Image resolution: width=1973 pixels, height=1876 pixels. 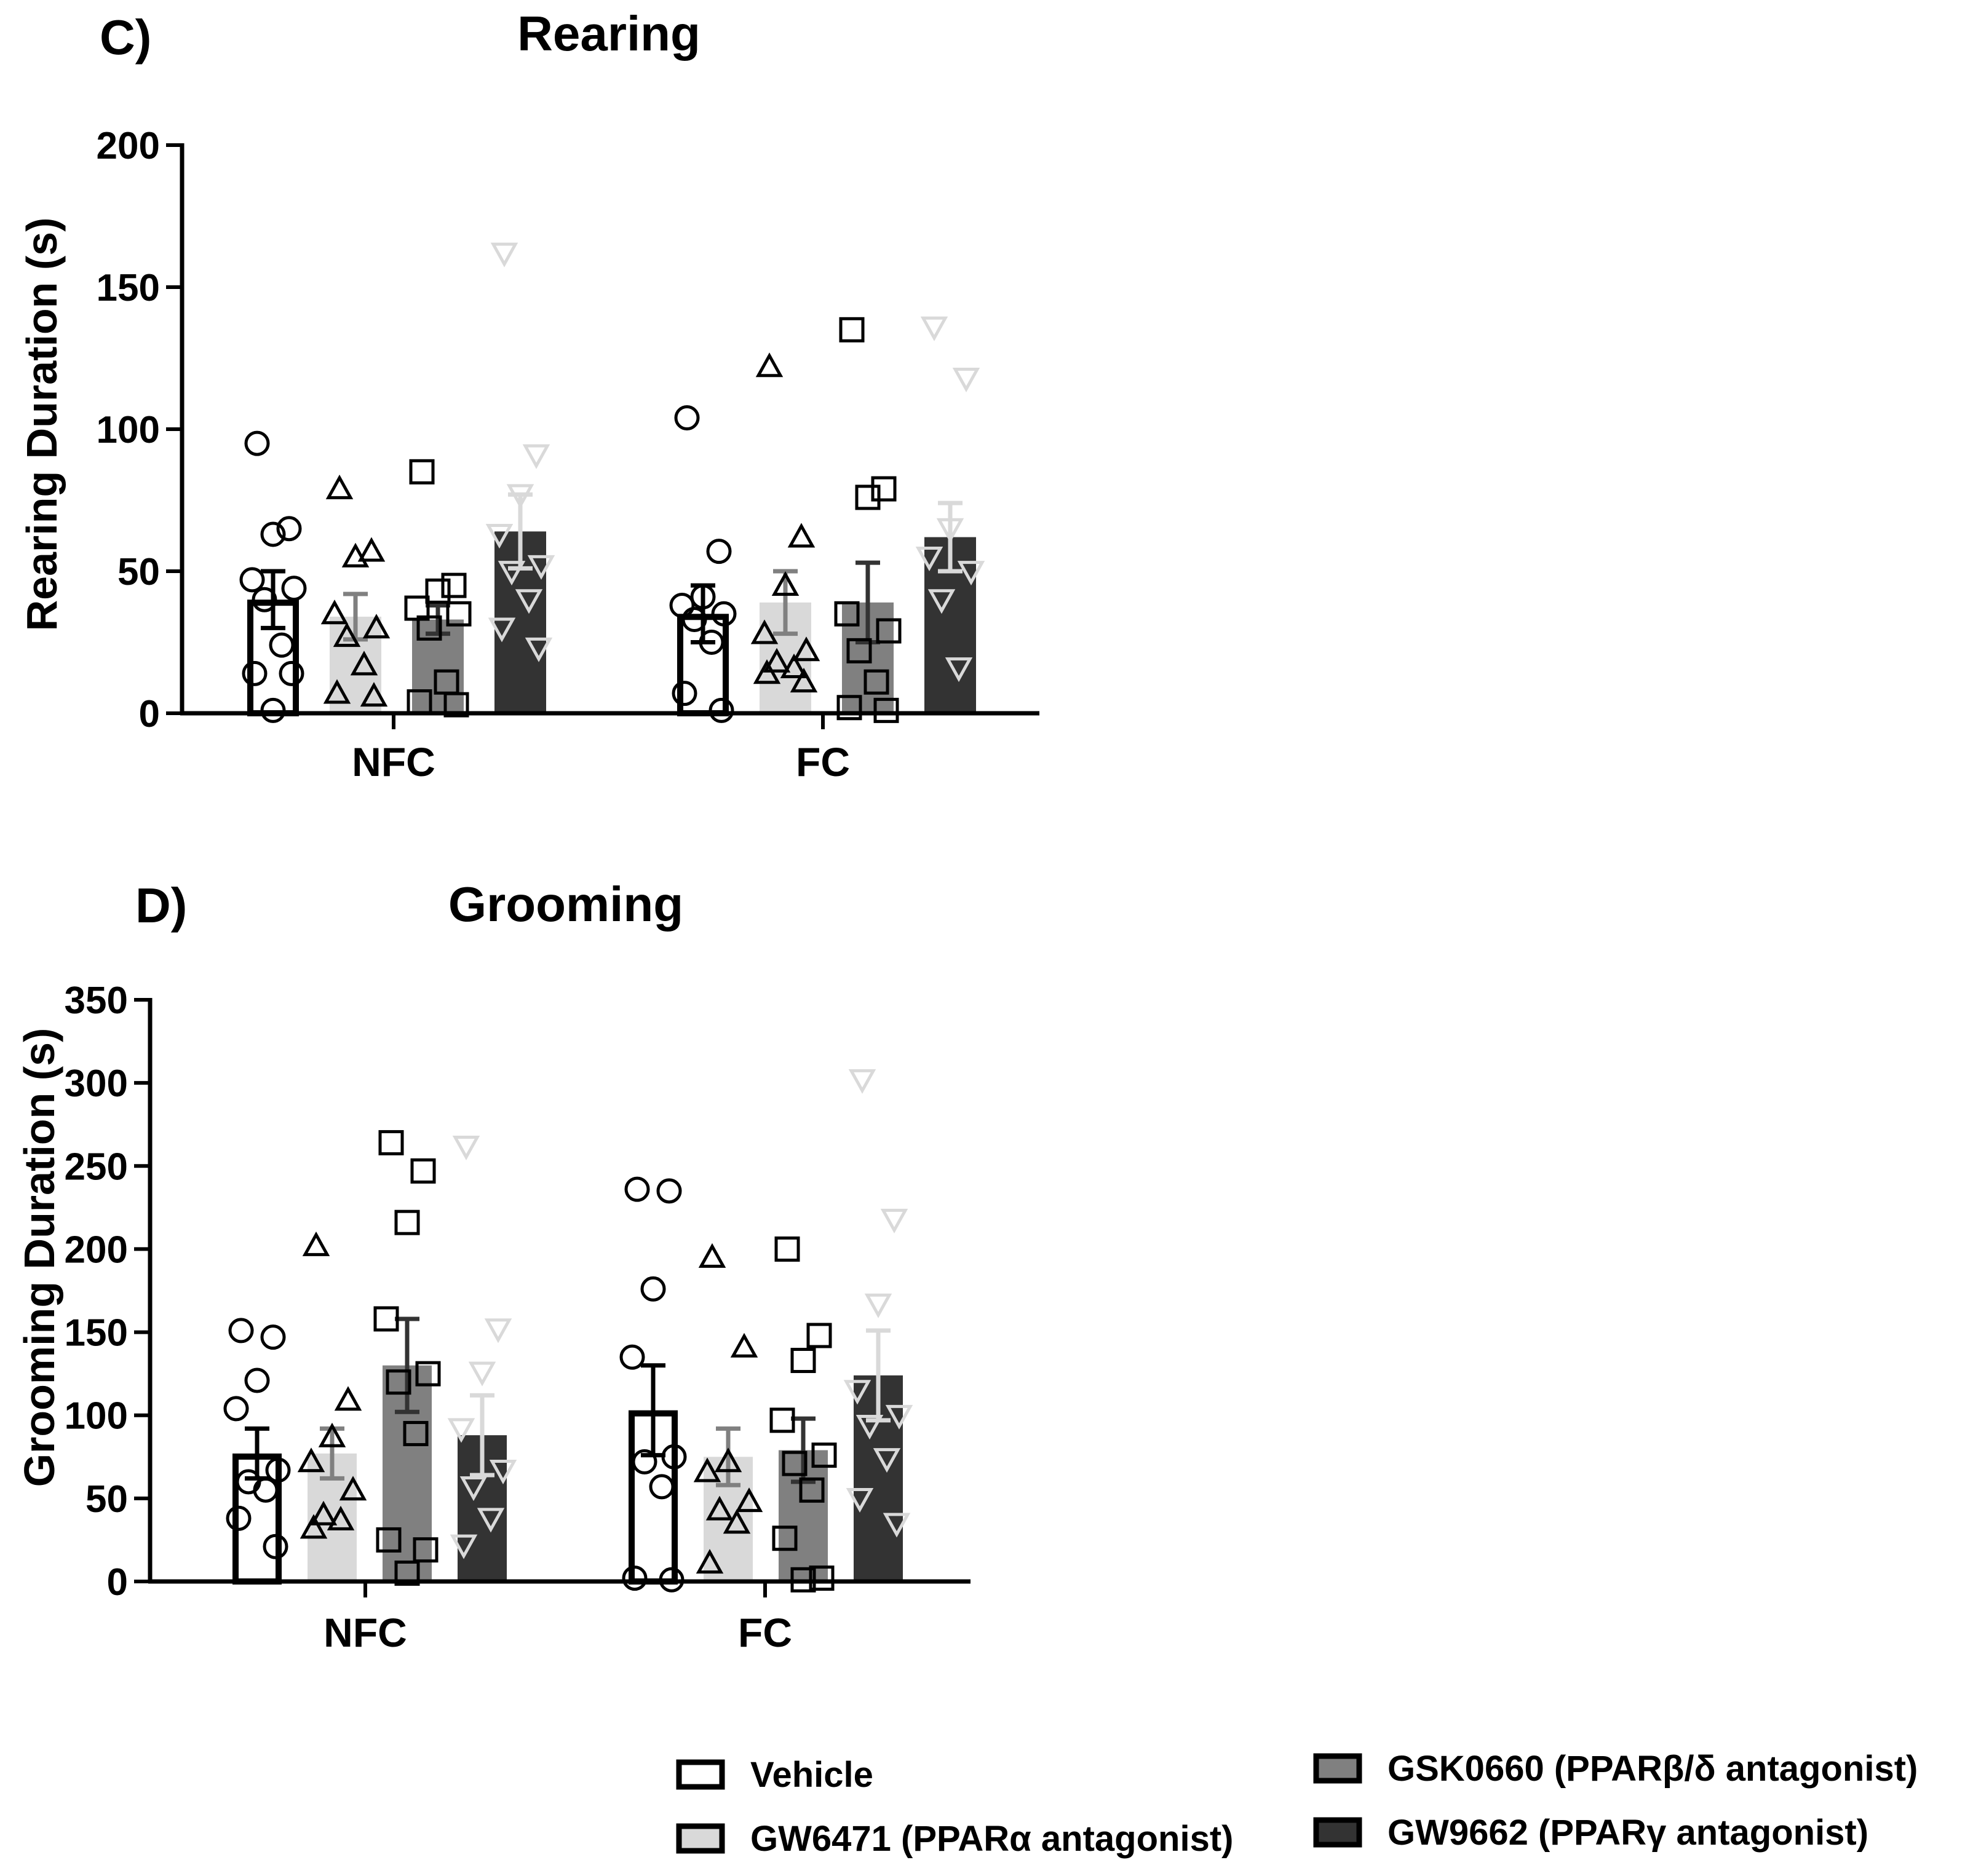 What do you see at coordinates (700, 1838) in the screenshot?
I see `legend-swatch-gw6471` at bounding box center [700, 1838].